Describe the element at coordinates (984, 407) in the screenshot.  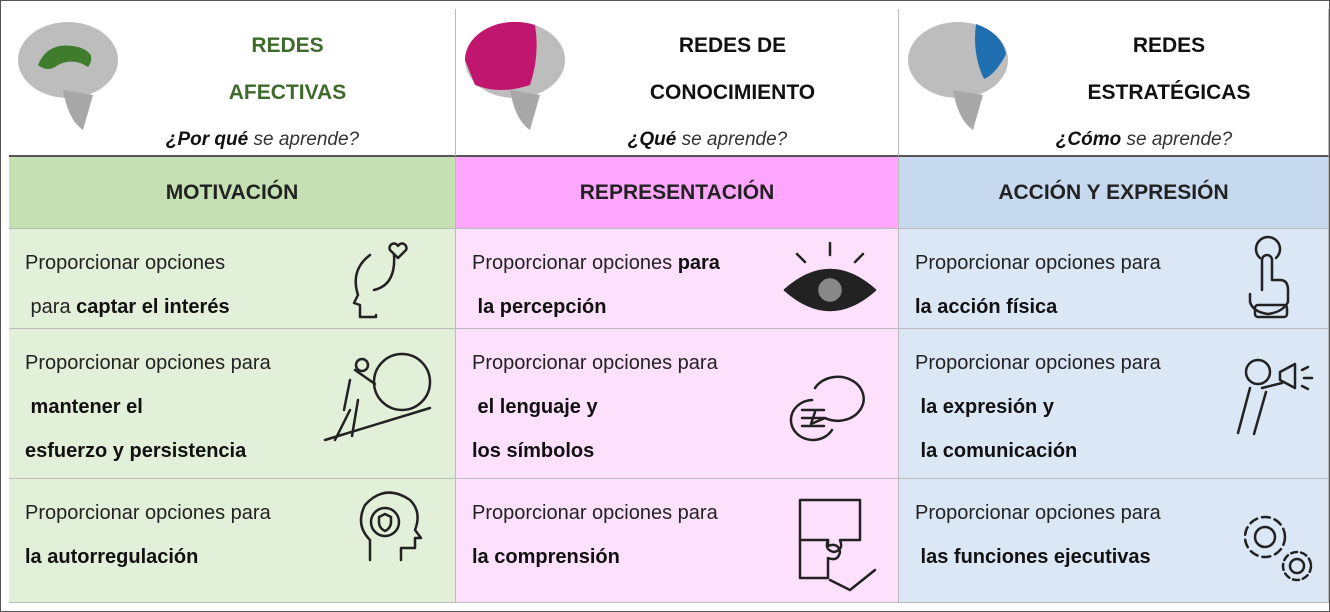
I see `guideline-text: la expresión y` at that location.